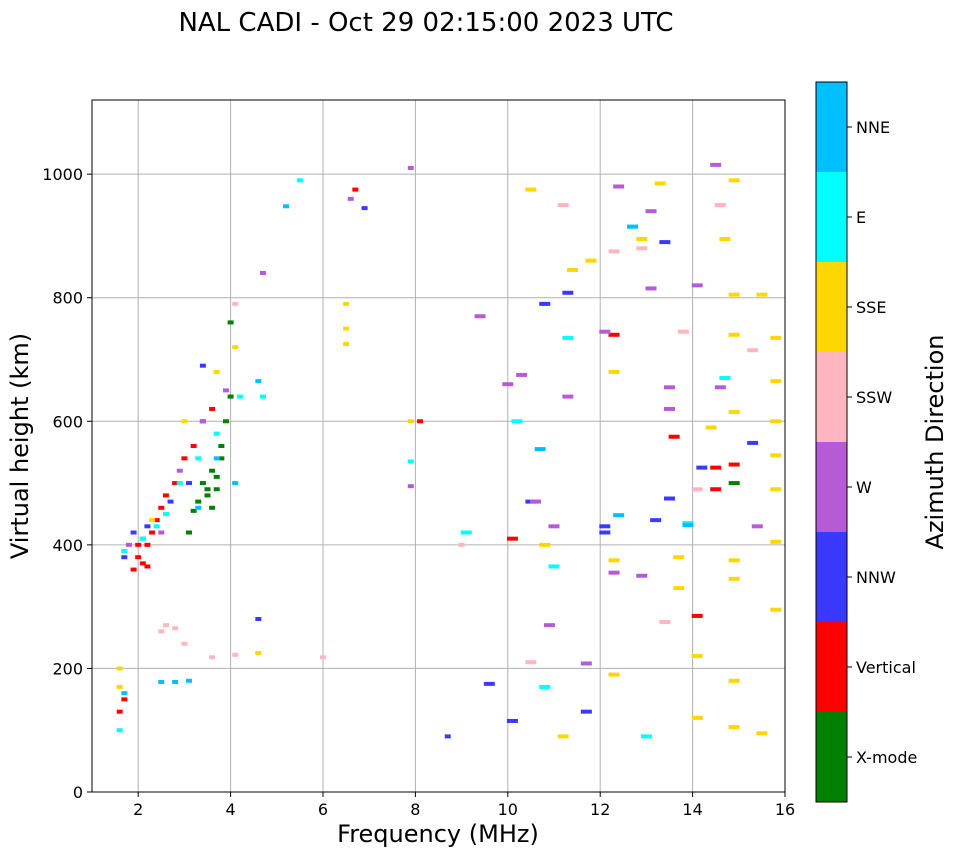  What do you see at coordinates (866, 442) in the screenshot?
I see `colorbar: X-mode Vertical NNW W SSW SSE E NNE` at bounding box center [866, 442].